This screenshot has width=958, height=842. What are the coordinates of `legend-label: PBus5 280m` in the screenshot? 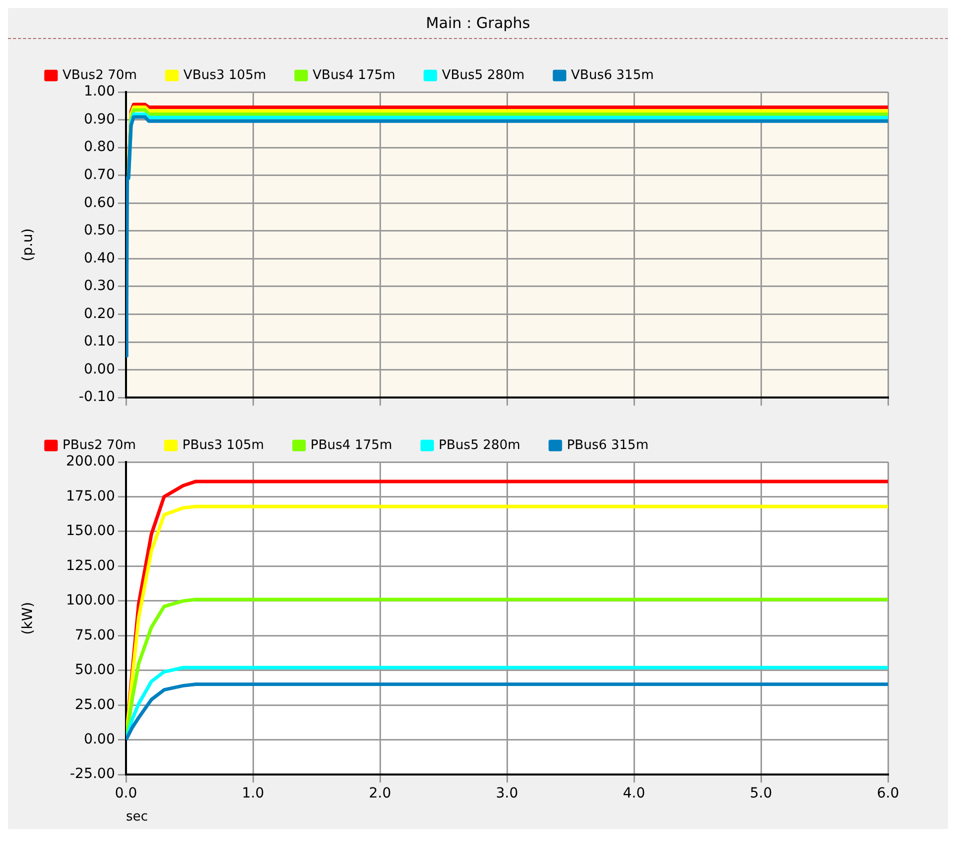 It's located at (479, 445).